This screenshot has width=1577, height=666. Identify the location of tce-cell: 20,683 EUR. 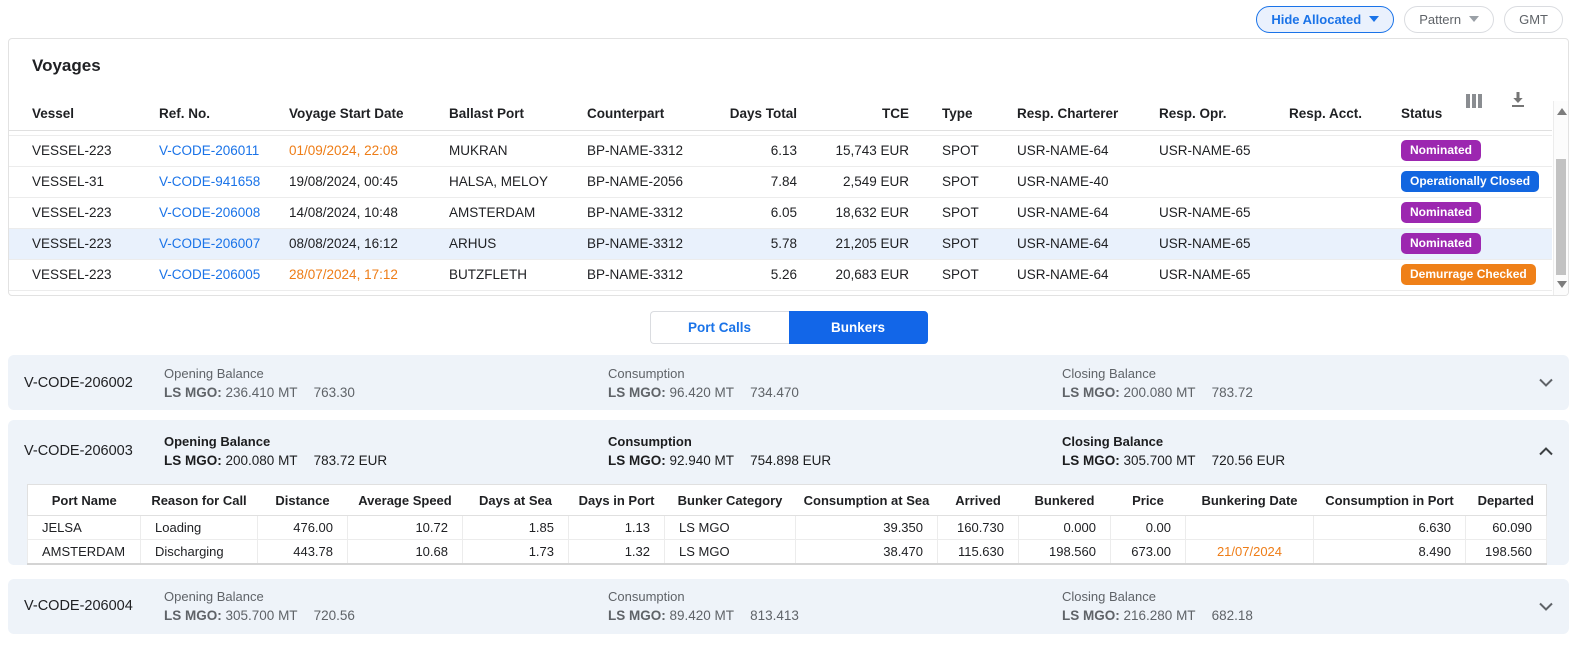
(855, 275).